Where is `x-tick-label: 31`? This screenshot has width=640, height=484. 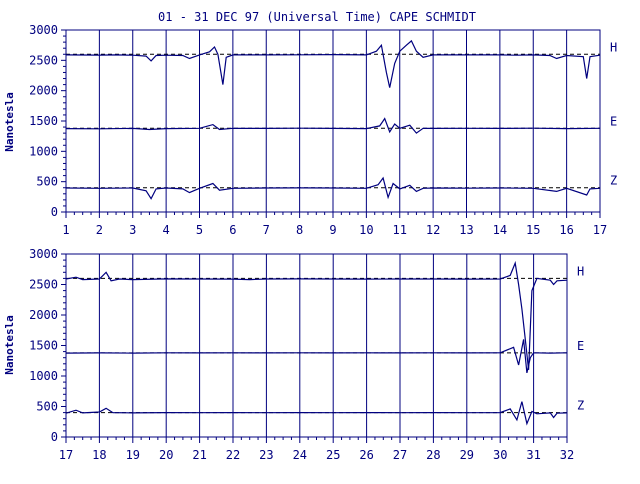 x-tick-label: 31 is located at coordinates (533, 455).